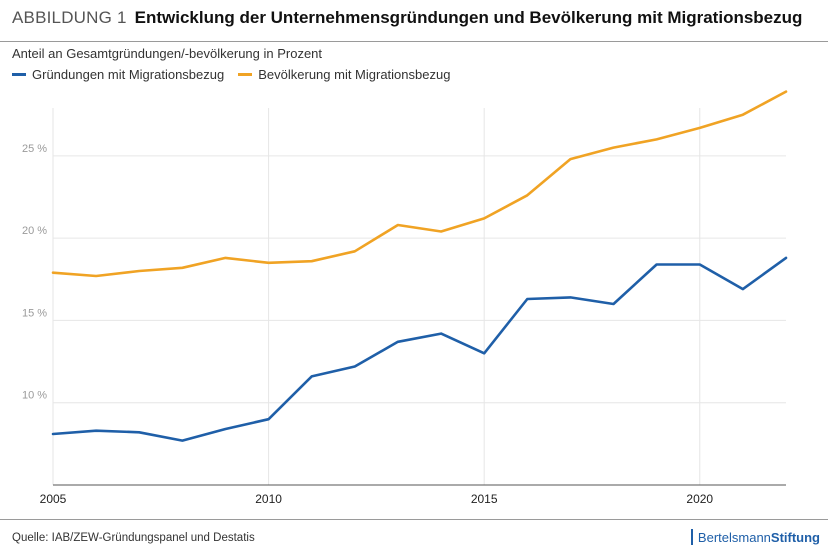 The image size is (828, 555). I want to click on legend-swatch-founders, so click(19, 74).